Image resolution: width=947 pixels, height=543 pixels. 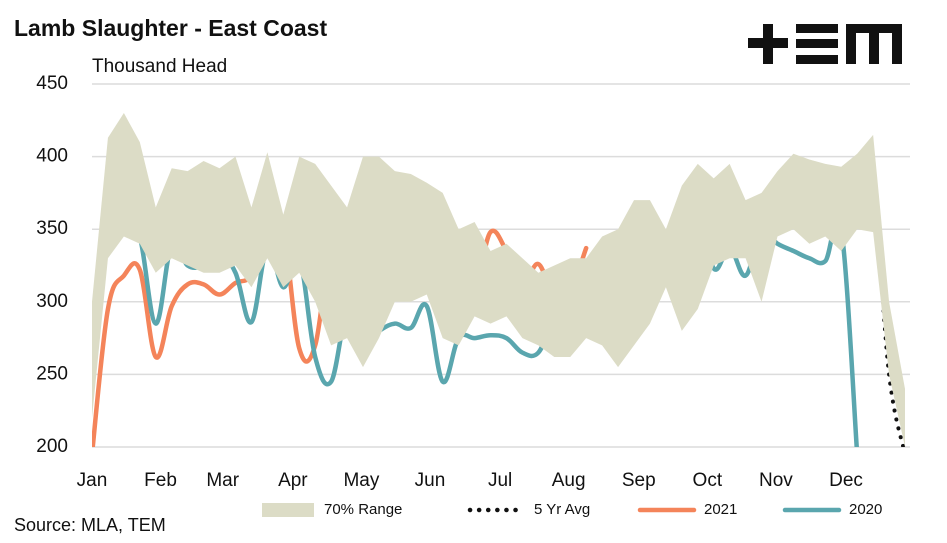 I want to click on chart-title: Lamb Slaughter - East Coast, so click(x=170, y=28).